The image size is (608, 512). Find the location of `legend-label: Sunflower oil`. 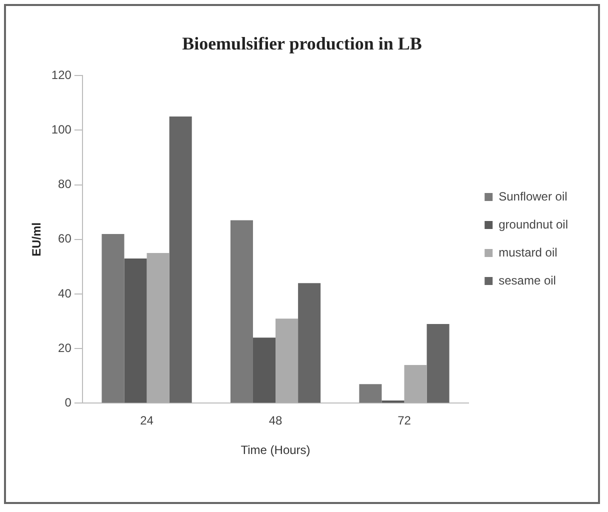

legend-label: Sunflower oil is located at coordinates (533, 196).